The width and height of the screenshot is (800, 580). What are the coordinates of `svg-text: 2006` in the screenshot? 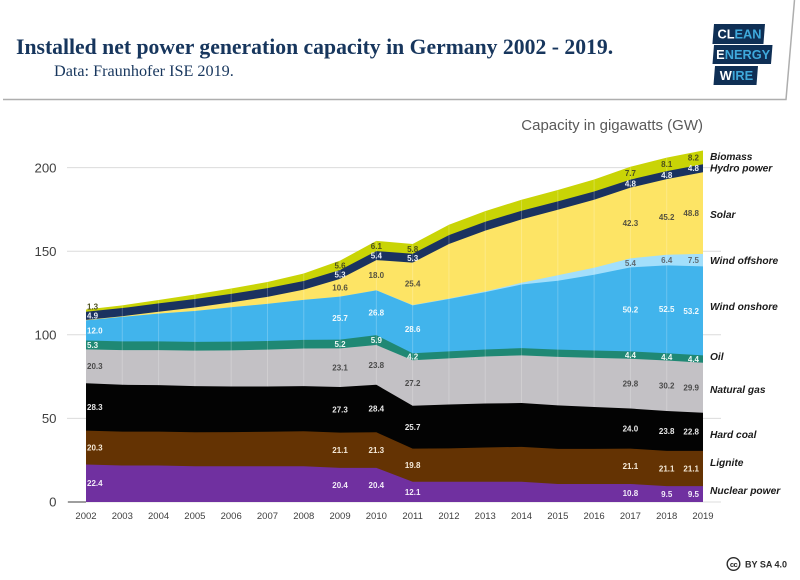 It's located at (231, 516).